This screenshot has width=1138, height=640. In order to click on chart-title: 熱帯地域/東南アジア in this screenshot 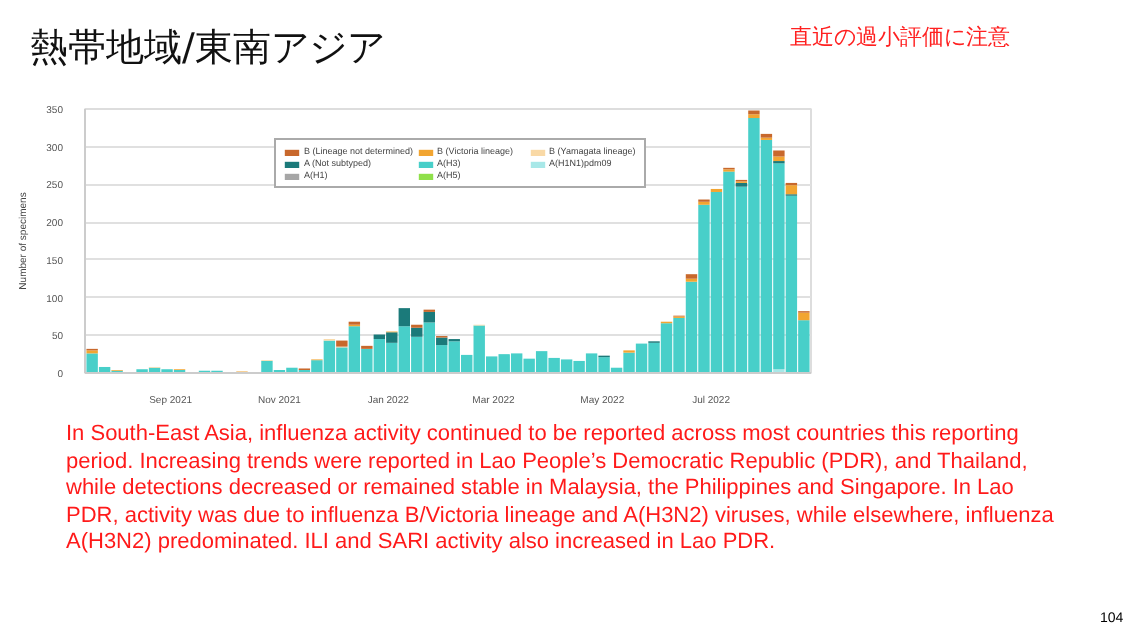, I will do `click(206, 49)`.